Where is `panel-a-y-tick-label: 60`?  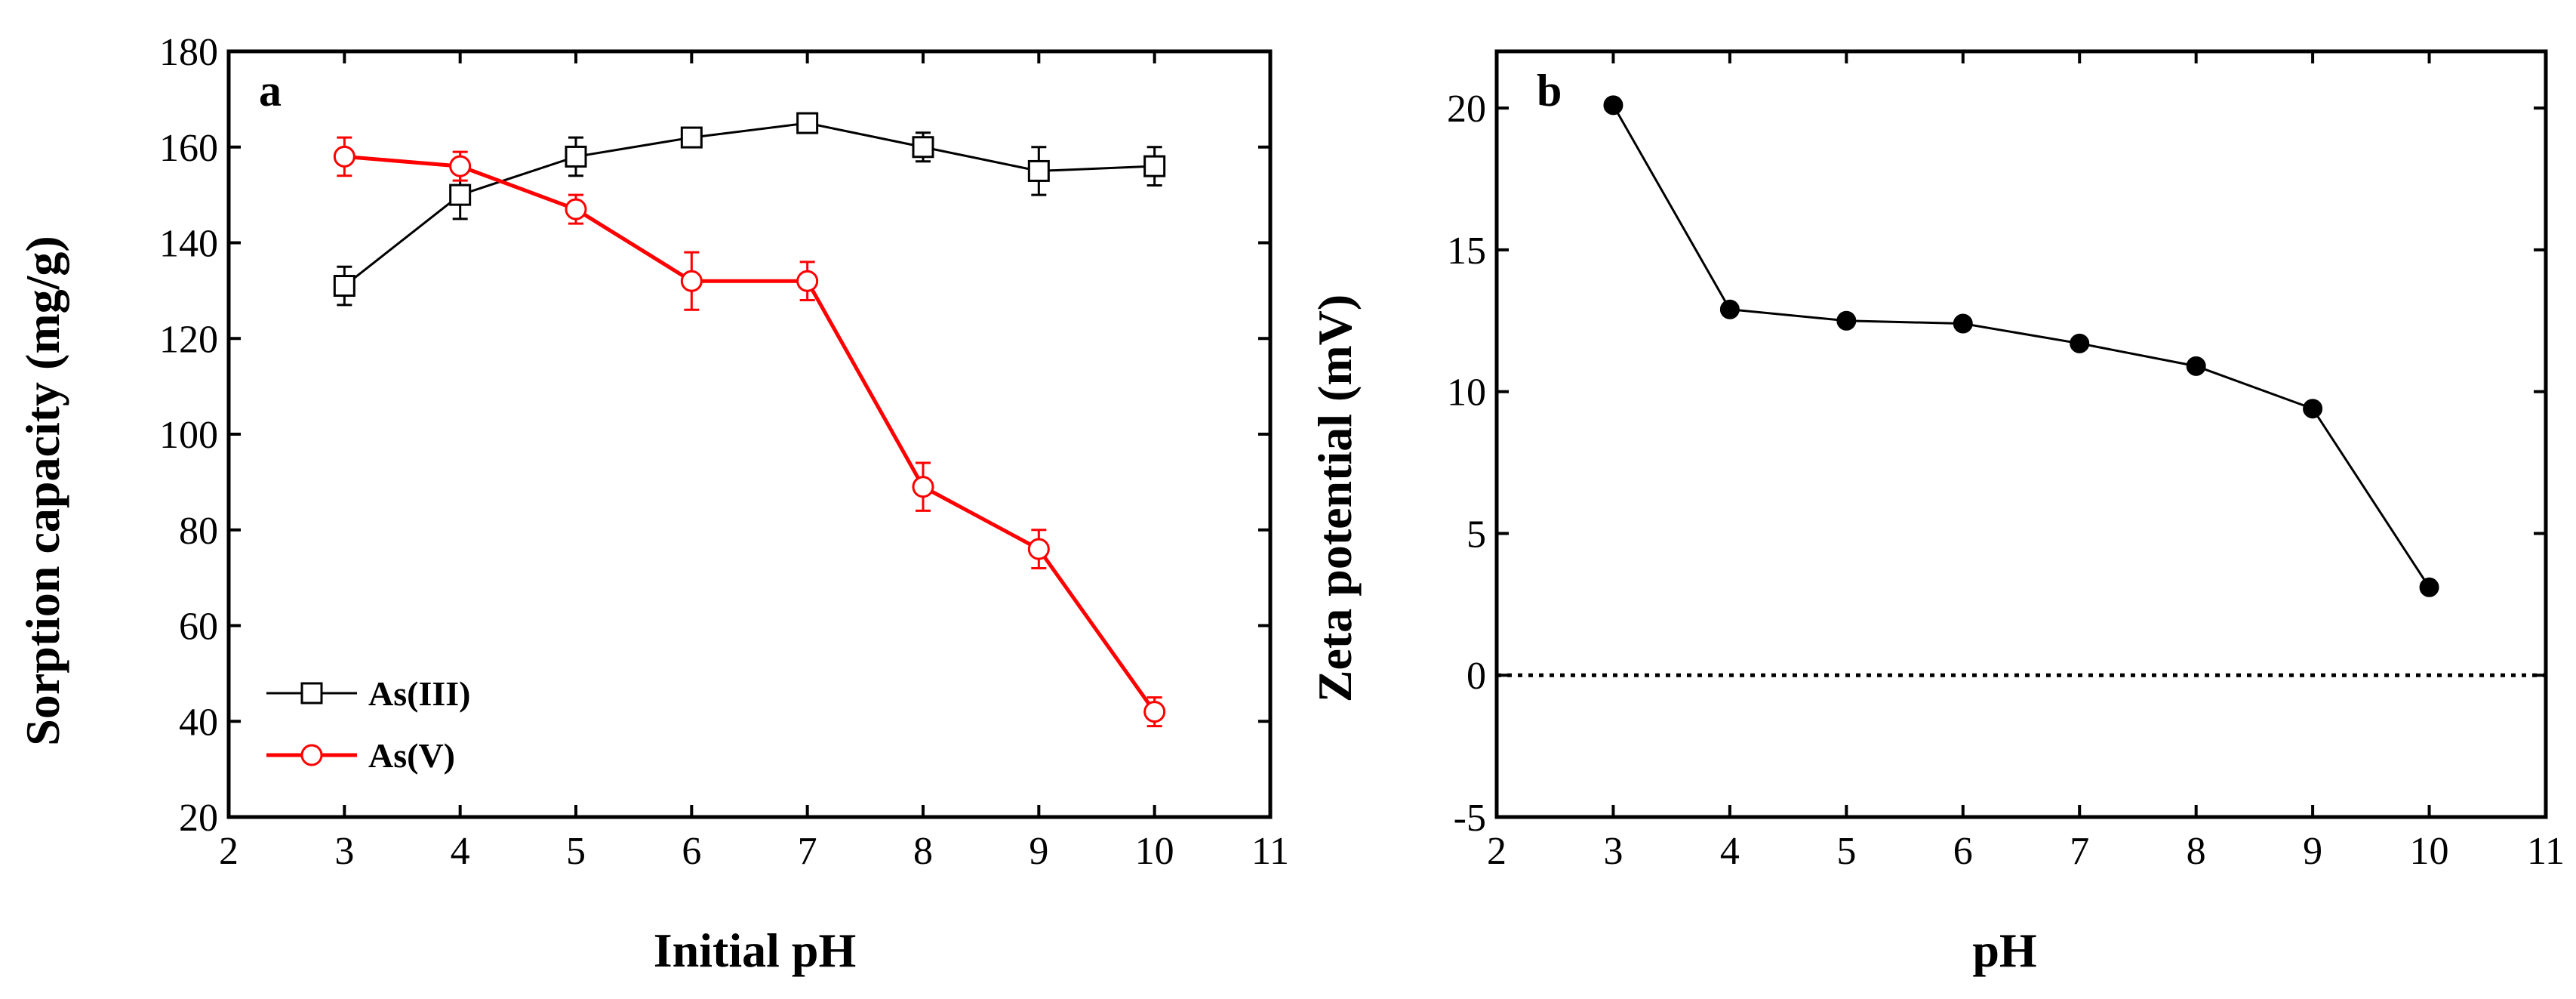
panel-a-y-tick-label: 60 is located at coordinates (198, 627).